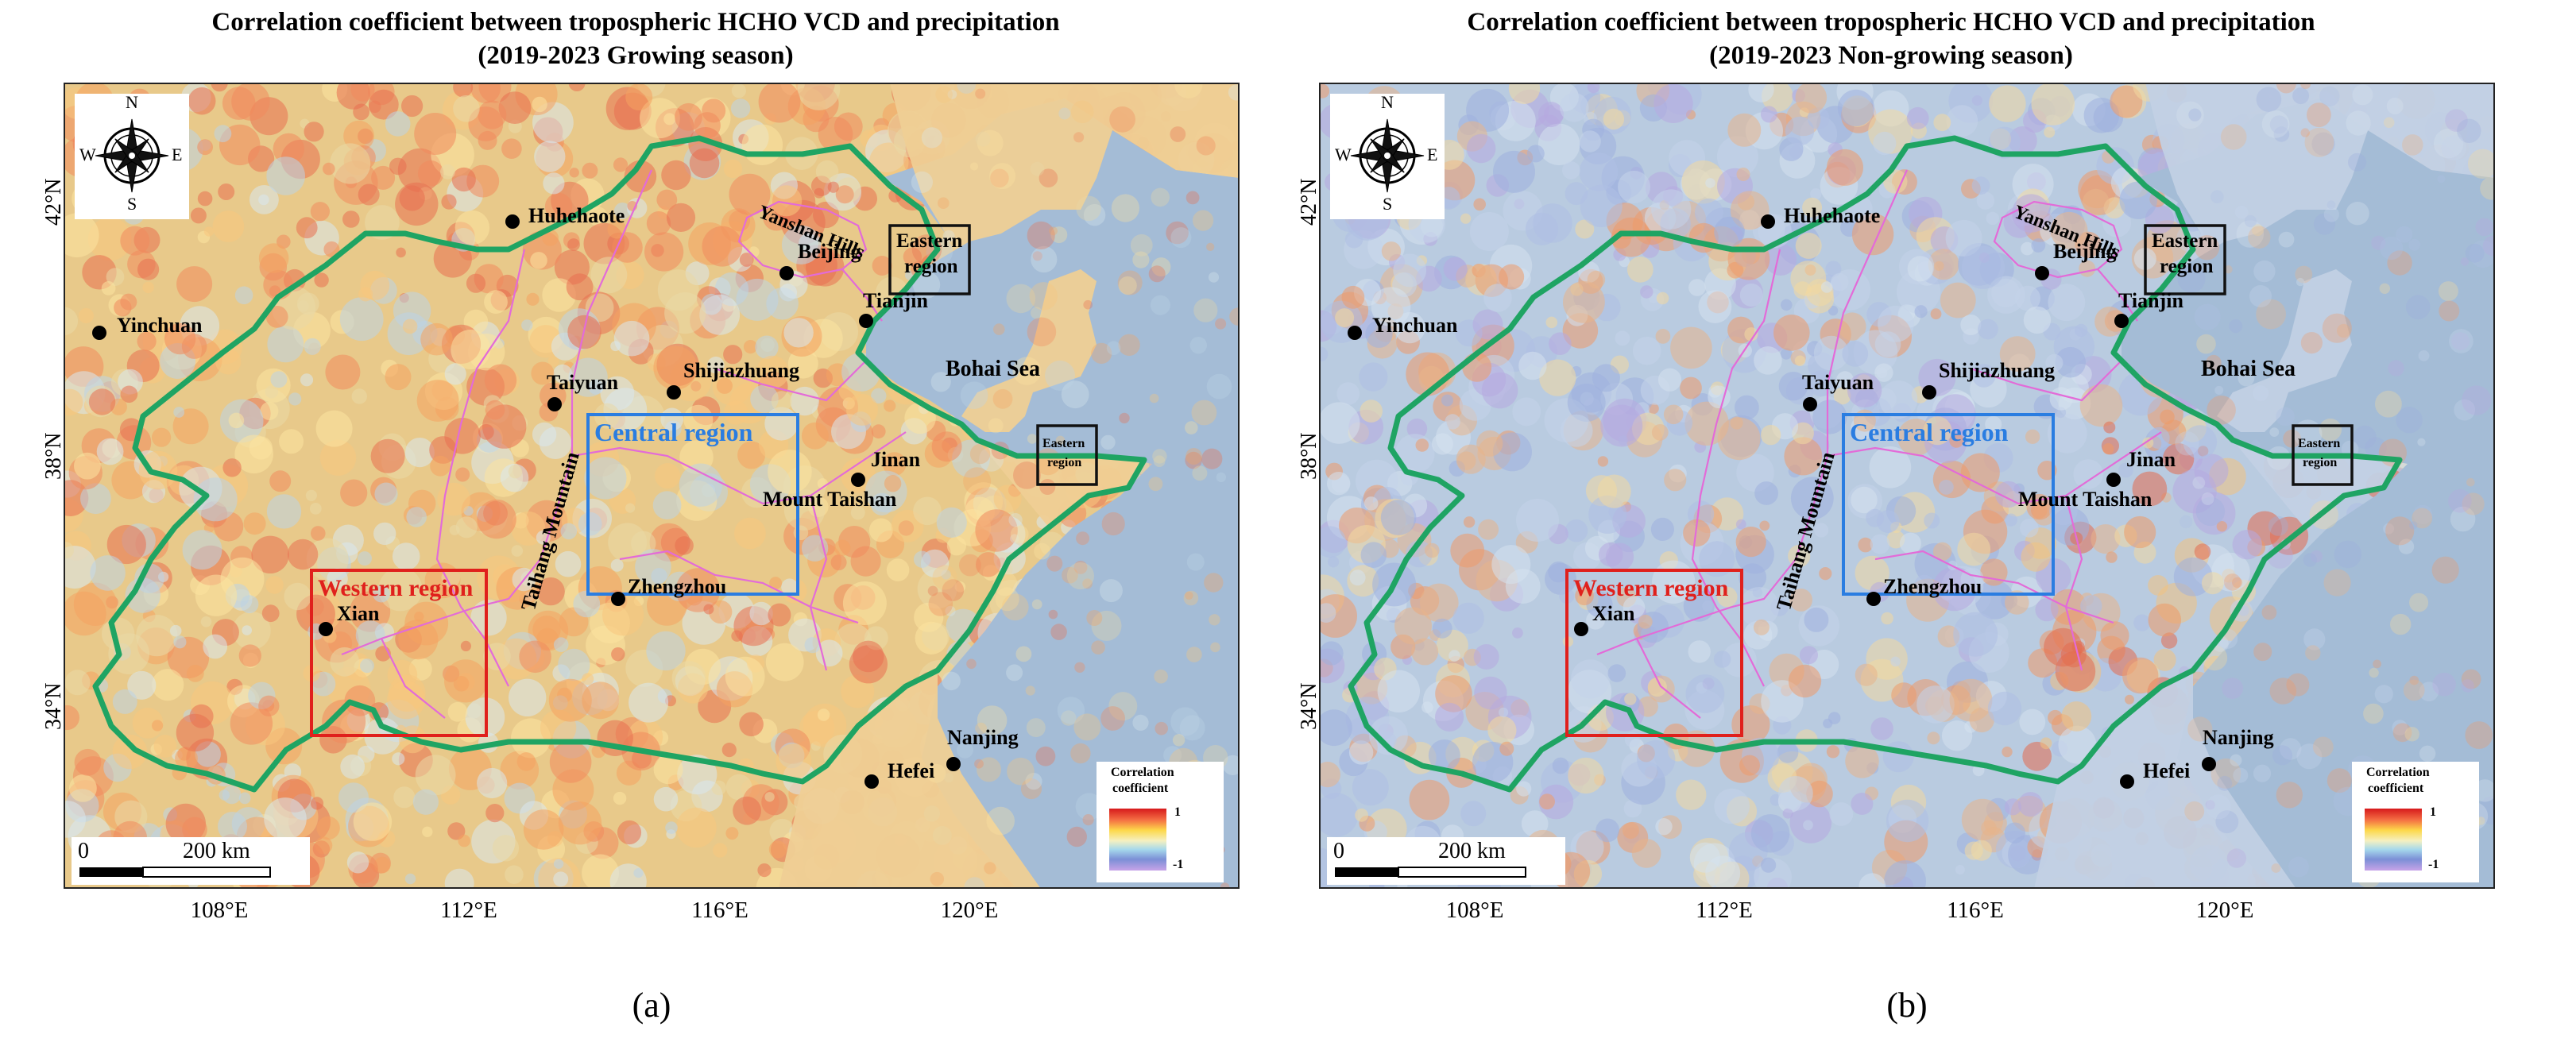  Describe the element at coordinates (2433, 865) in the screenshot. I see `legend-min-label: -1` at that location.